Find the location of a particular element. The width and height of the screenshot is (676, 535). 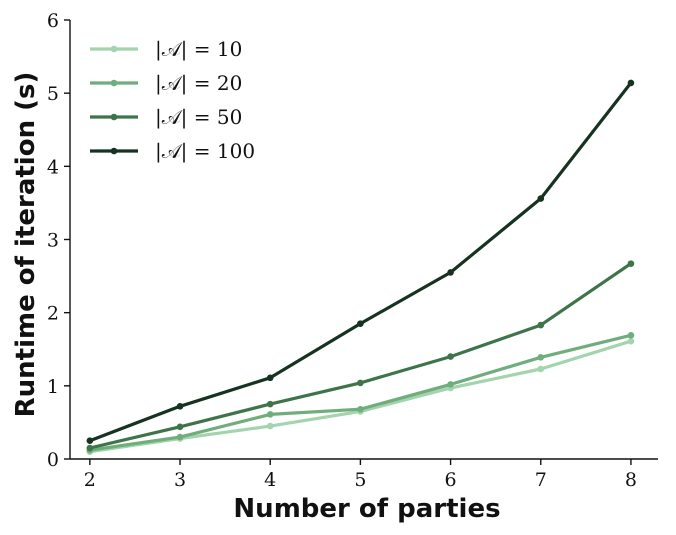

x-tick-label: 7 is located at coordinates (541, 480).